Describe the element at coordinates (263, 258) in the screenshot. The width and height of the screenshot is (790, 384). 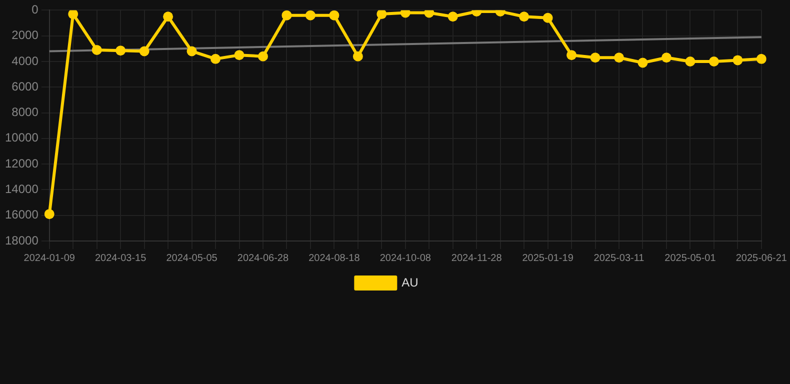
I see `x-tick-label: 2024-06-28` at that location.